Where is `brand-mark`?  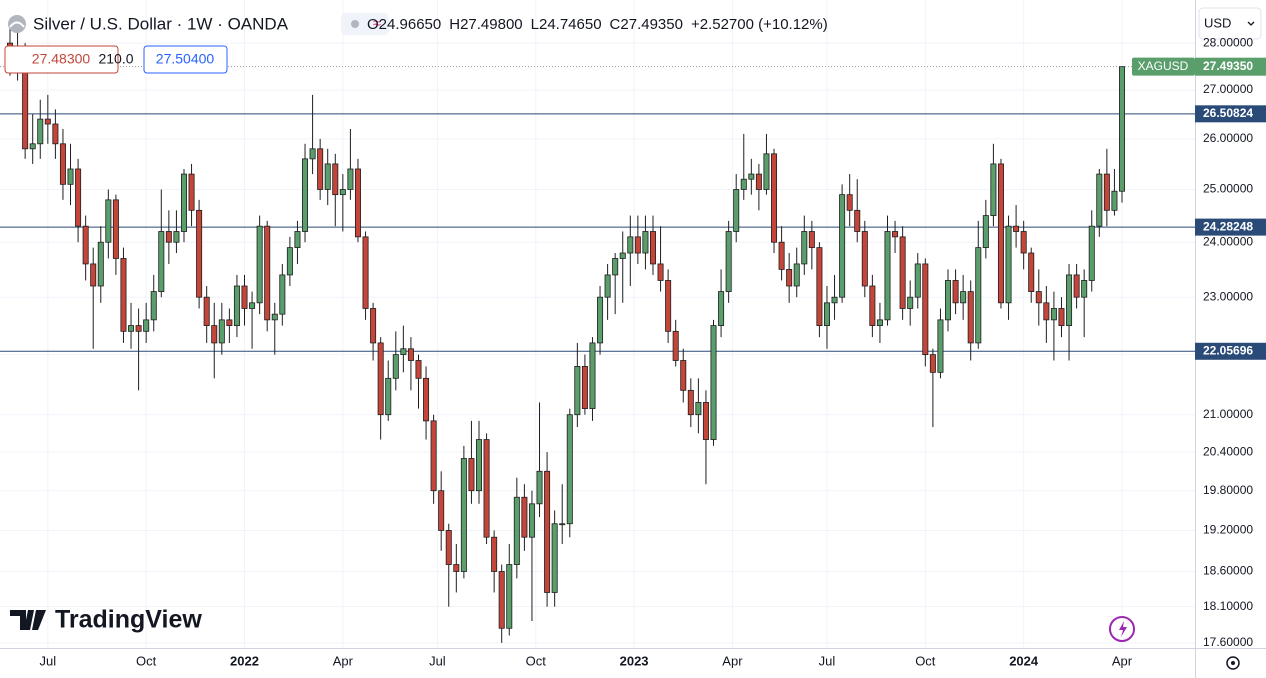
brand-mark is located at coordinates (28, 620).